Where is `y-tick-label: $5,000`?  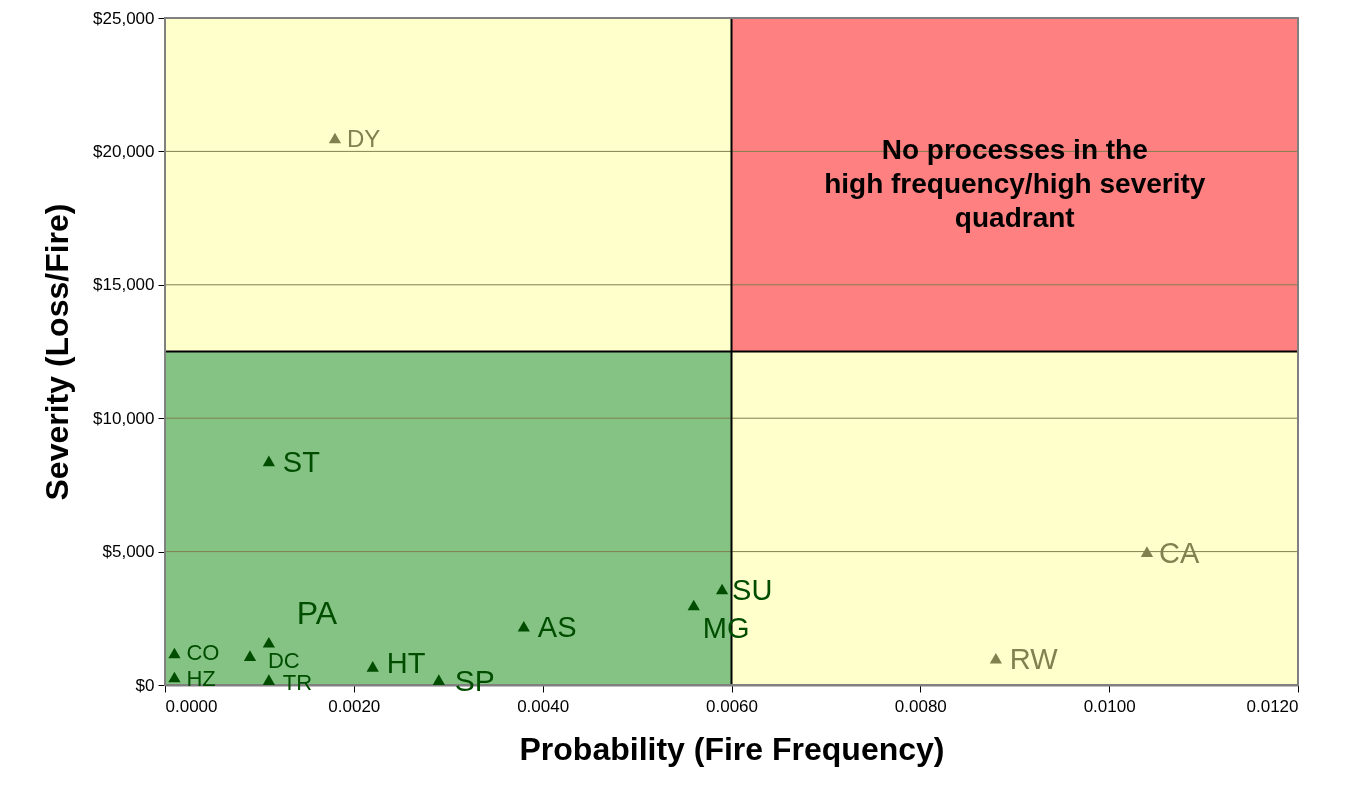
y-tick-label: $5,000 is located at coordinates (128, 552).